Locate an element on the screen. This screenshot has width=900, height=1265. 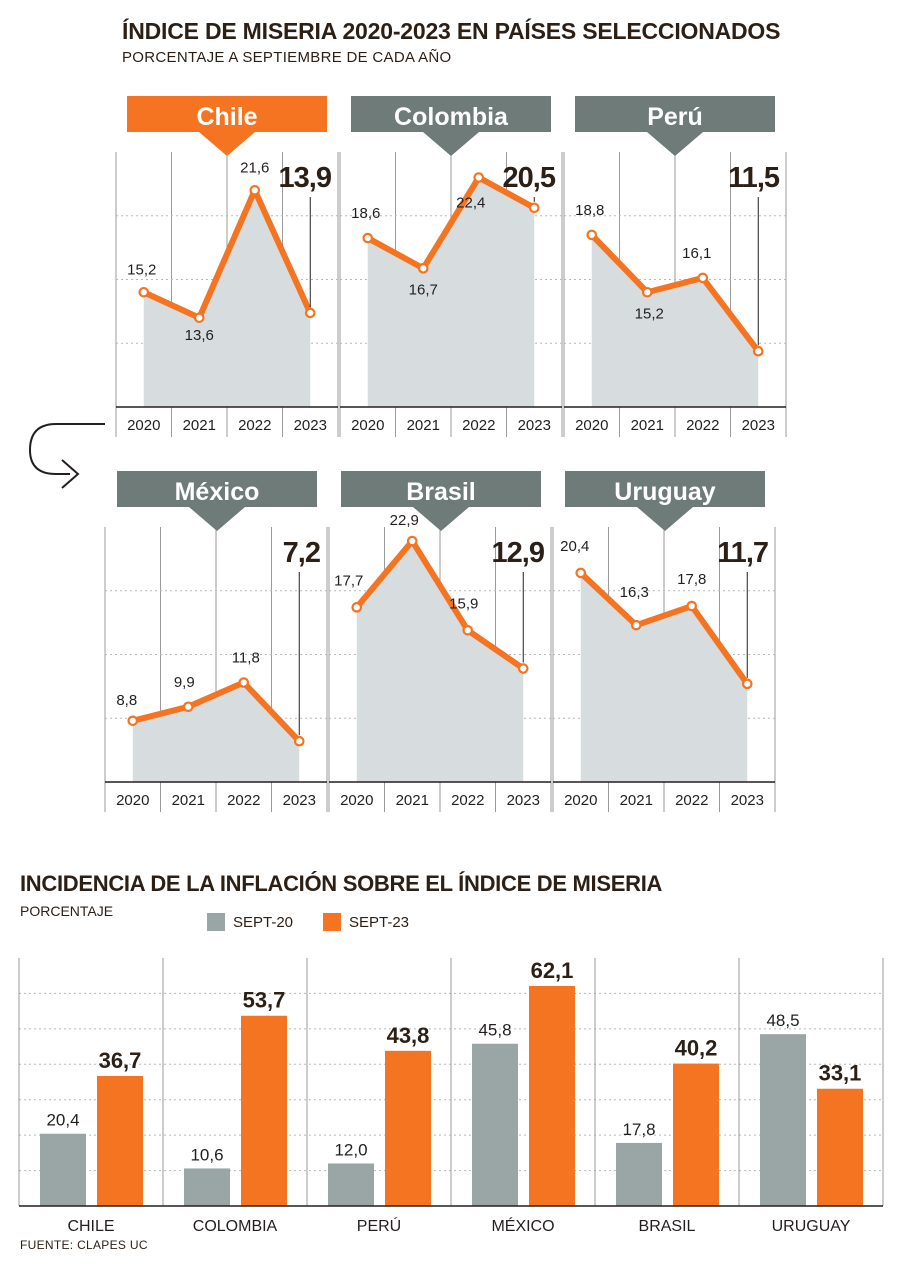
peru-point-2023 is located at coordinates (758, 351).